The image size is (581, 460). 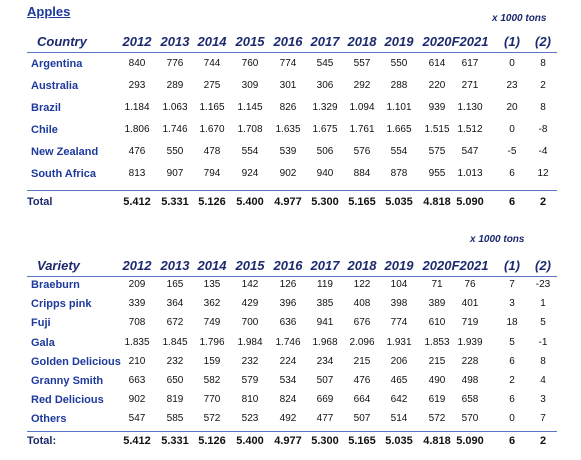 What do you see at coordinates (470, 85) in the screenshot?
I see `cell: 271` at bounding box center [470, 85].